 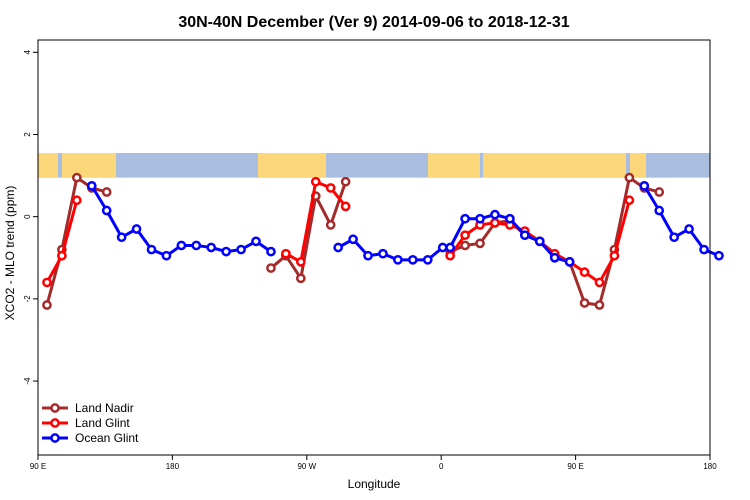 What do you see at coordinates (107, 438) in the screenshot?
I see `legend-label: Ocean Glint` at bounding box center [107, 438].